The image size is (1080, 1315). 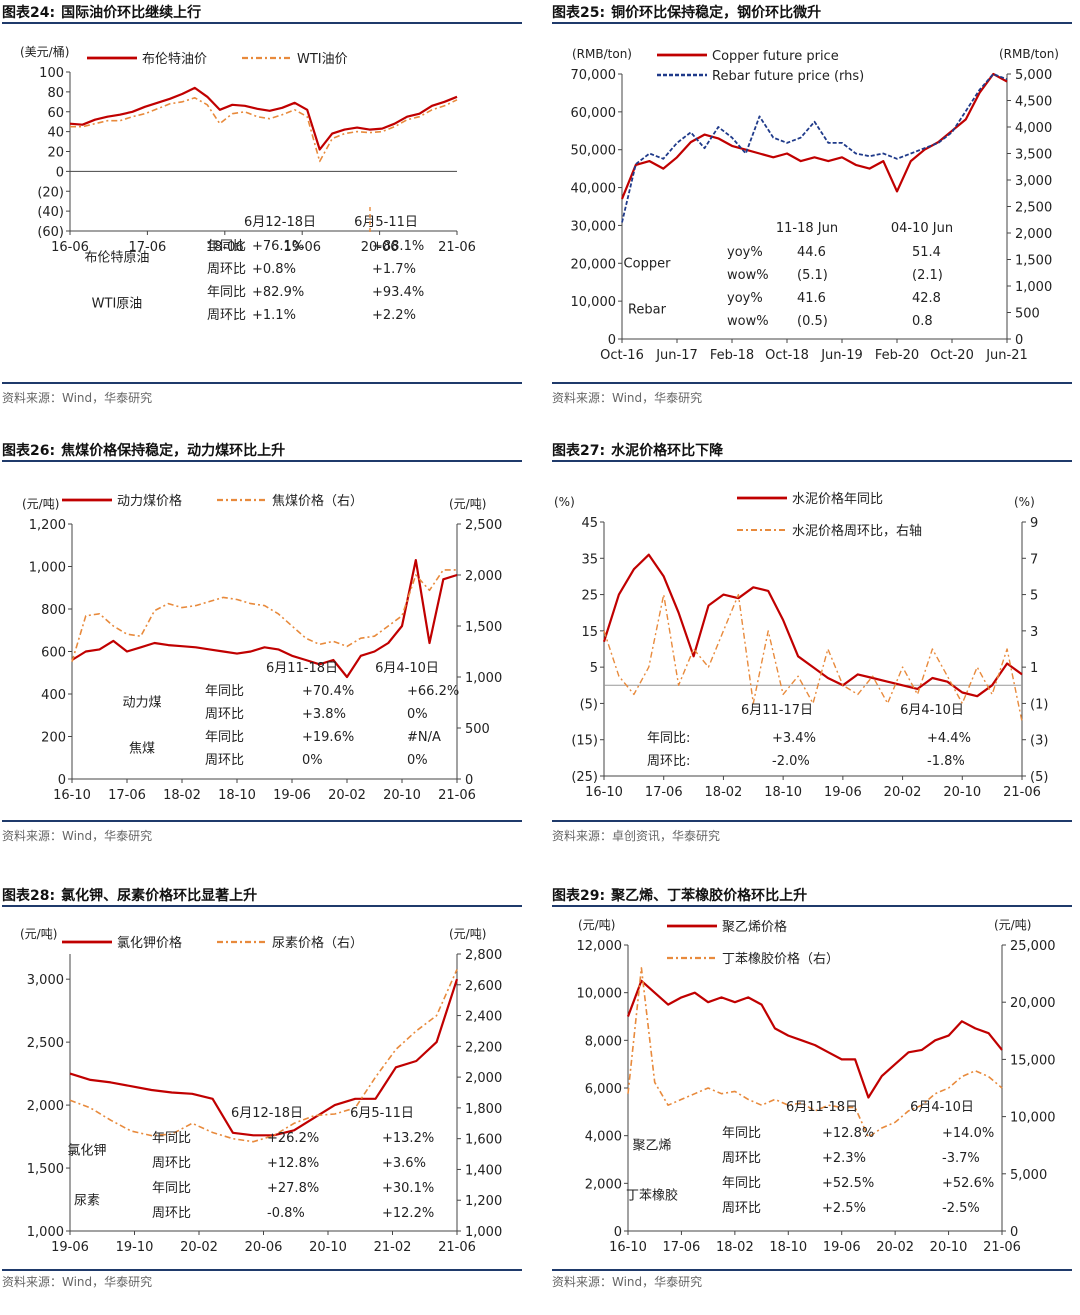 What do you see at coordinates (961, 1158) in the screenshot?
I see `table-value: -3.7%` at bounding box center [961, 1158].